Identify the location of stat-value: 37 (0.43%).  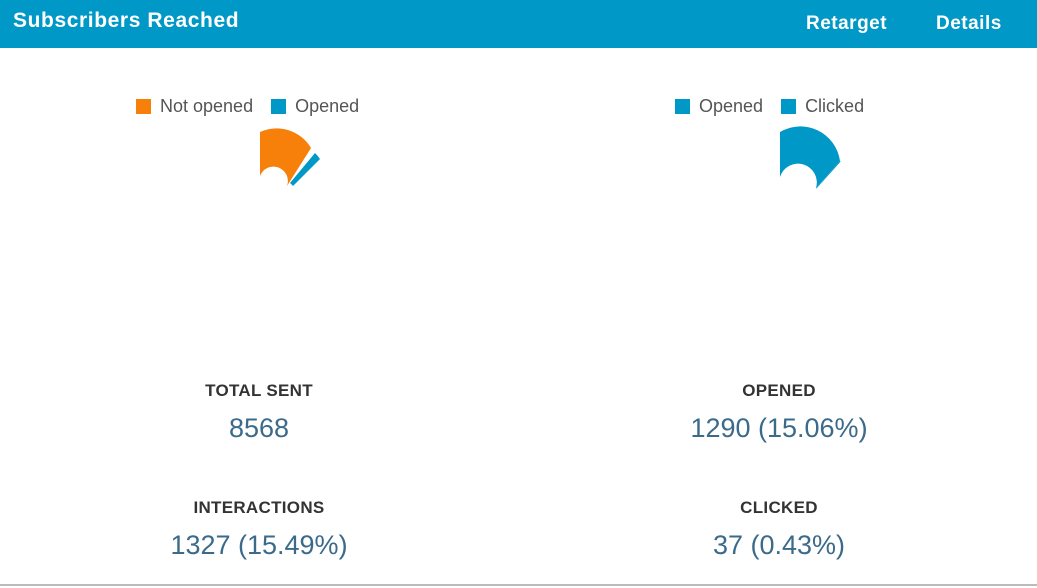
(779, 545).